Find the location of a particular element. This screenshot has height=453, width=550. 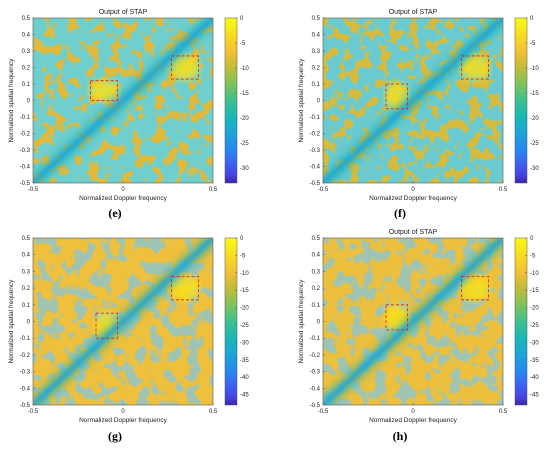

panel-caption: (h) is located at coordinates (400, 436).